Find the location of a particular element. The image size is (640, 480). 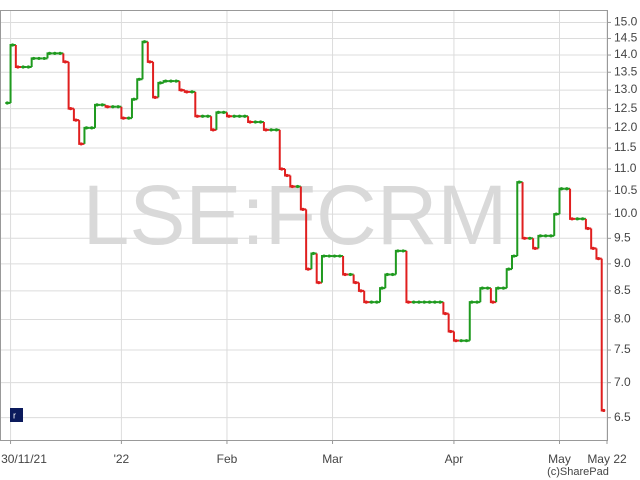

x-tick-label: May is located at coordinates (559, 459).